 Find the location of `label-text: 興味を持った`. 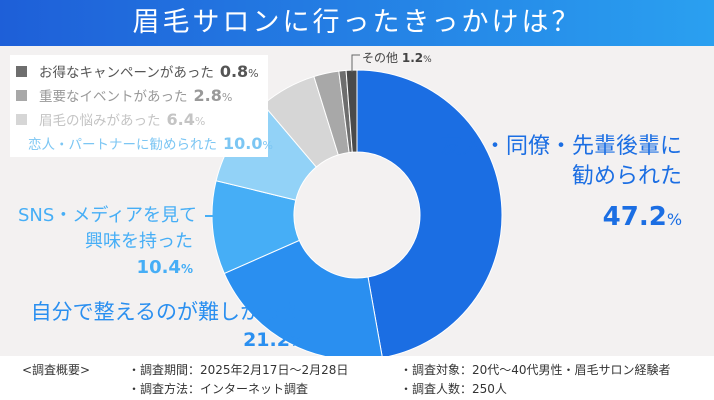

label-text: 興味を持った is located at coordinates (139, 241).